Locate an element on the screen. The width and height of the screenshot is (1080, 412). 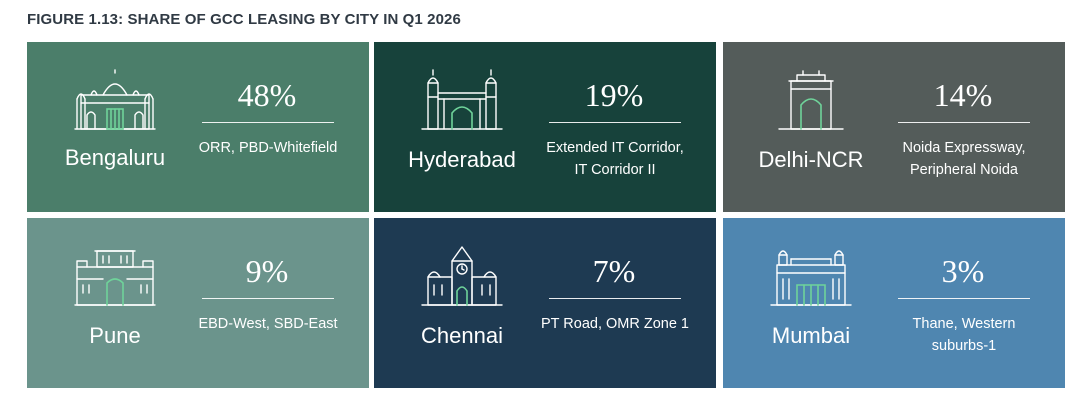
tile-chennai: Chennai 7% PT Road, OMR Zone 1 is located at coordinates (545, 303).